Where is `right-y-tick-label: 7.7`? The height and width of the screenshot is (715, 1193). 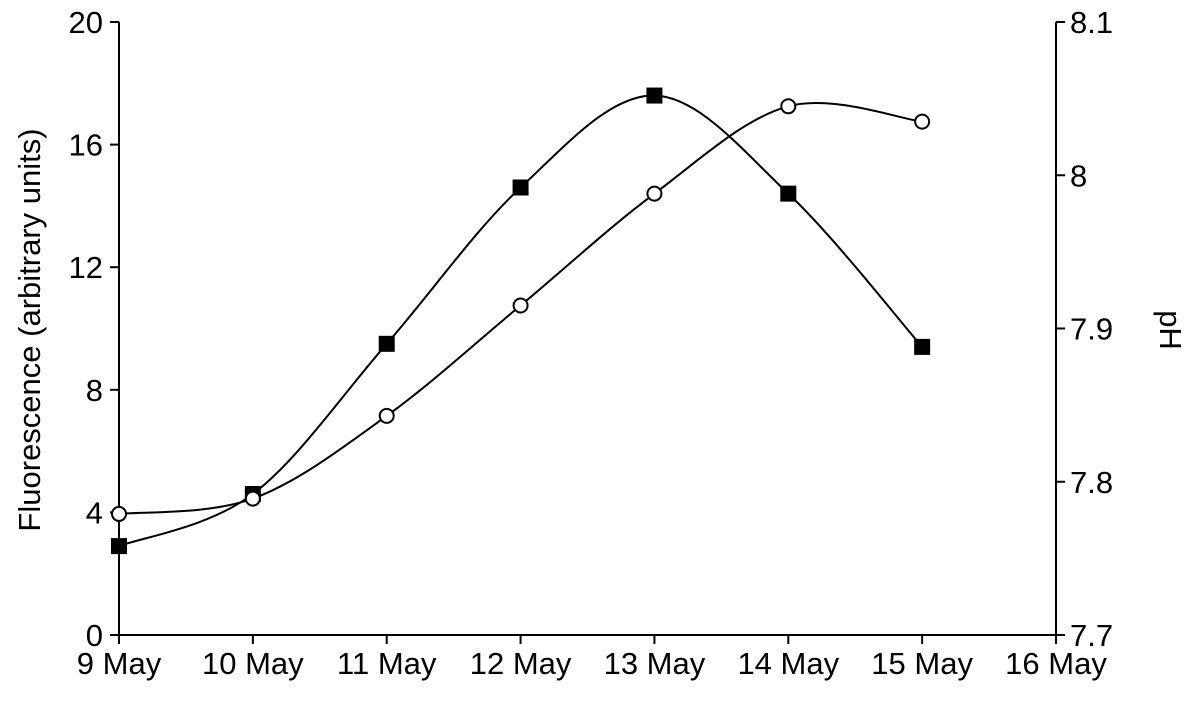
right-y-tick-label: 7.7 is located at coordinates (1091, 635).